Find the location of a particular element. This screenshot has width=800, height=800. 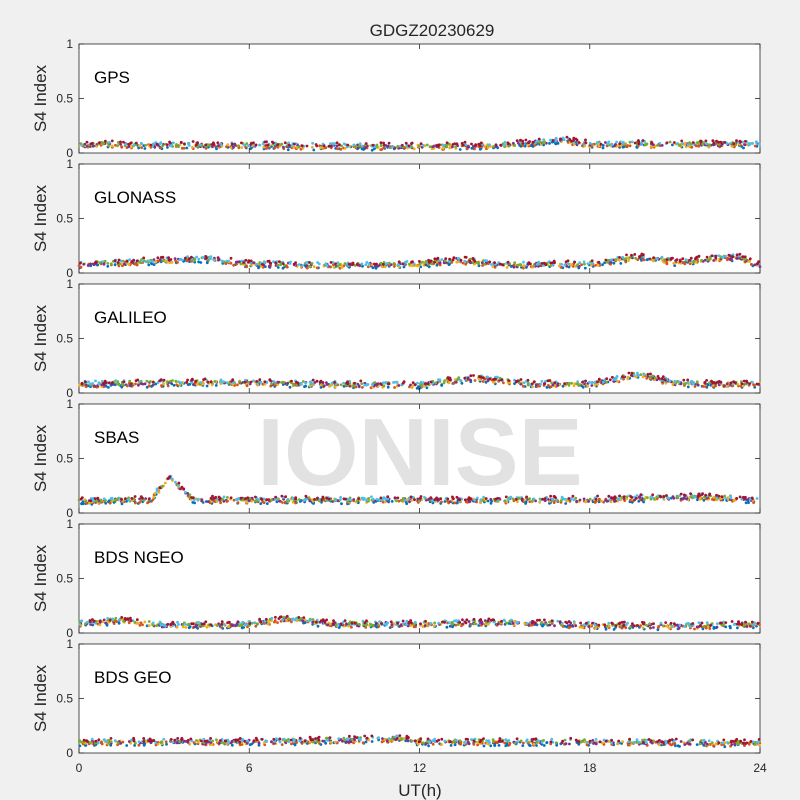

y-tick-label: 0 is located at coordinates (69, 273).